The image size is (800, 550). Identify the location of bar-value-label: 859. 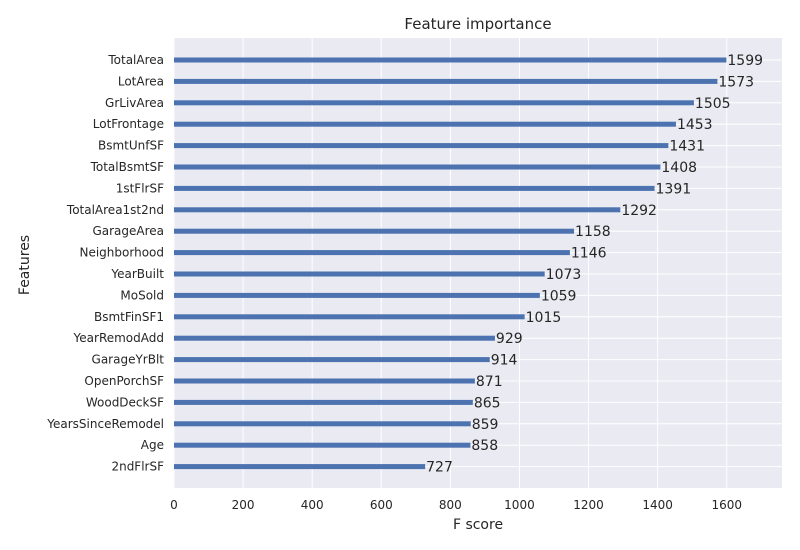
(485, 425).